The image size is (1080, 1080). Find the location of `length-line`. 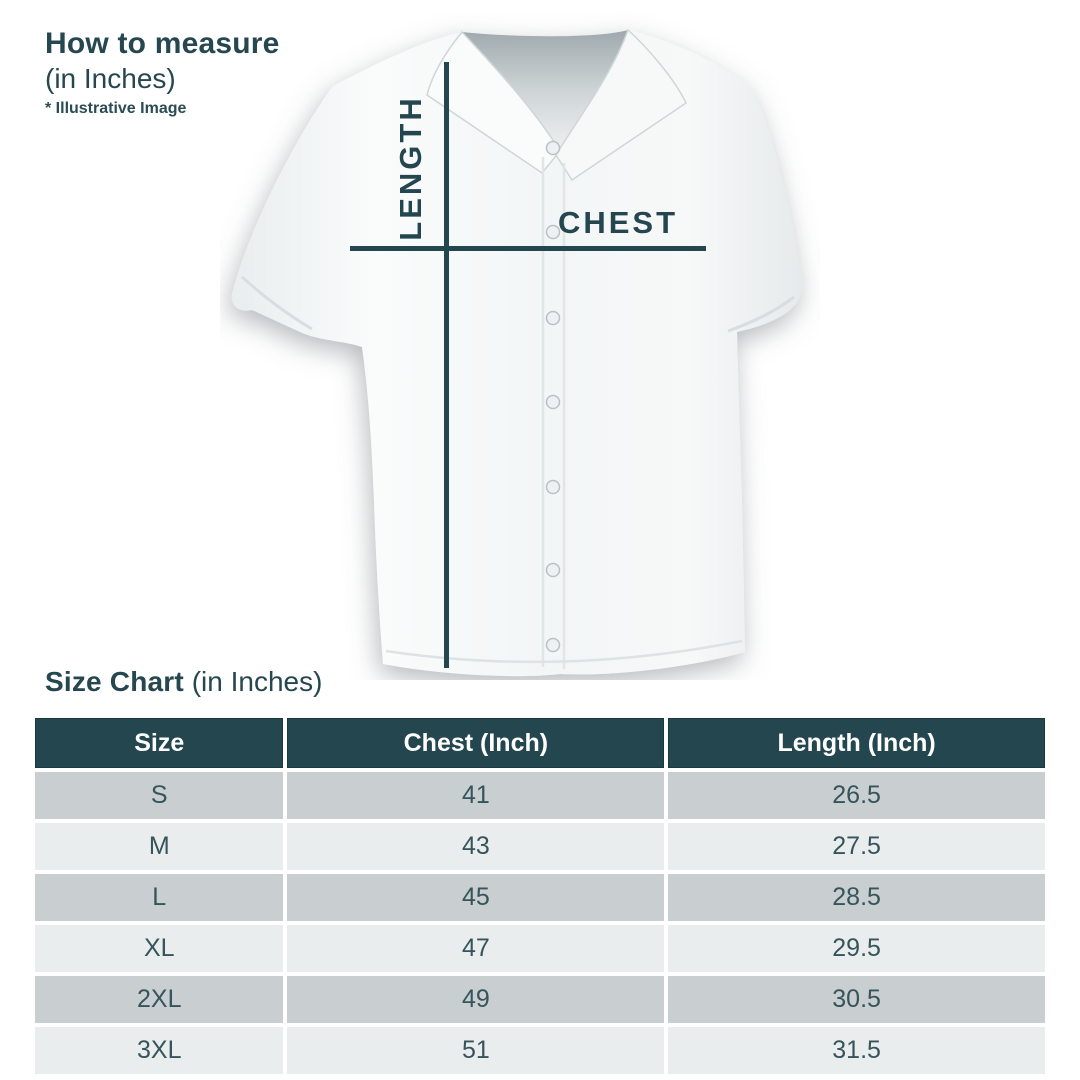

length-line is located at coordinates (446, 365).